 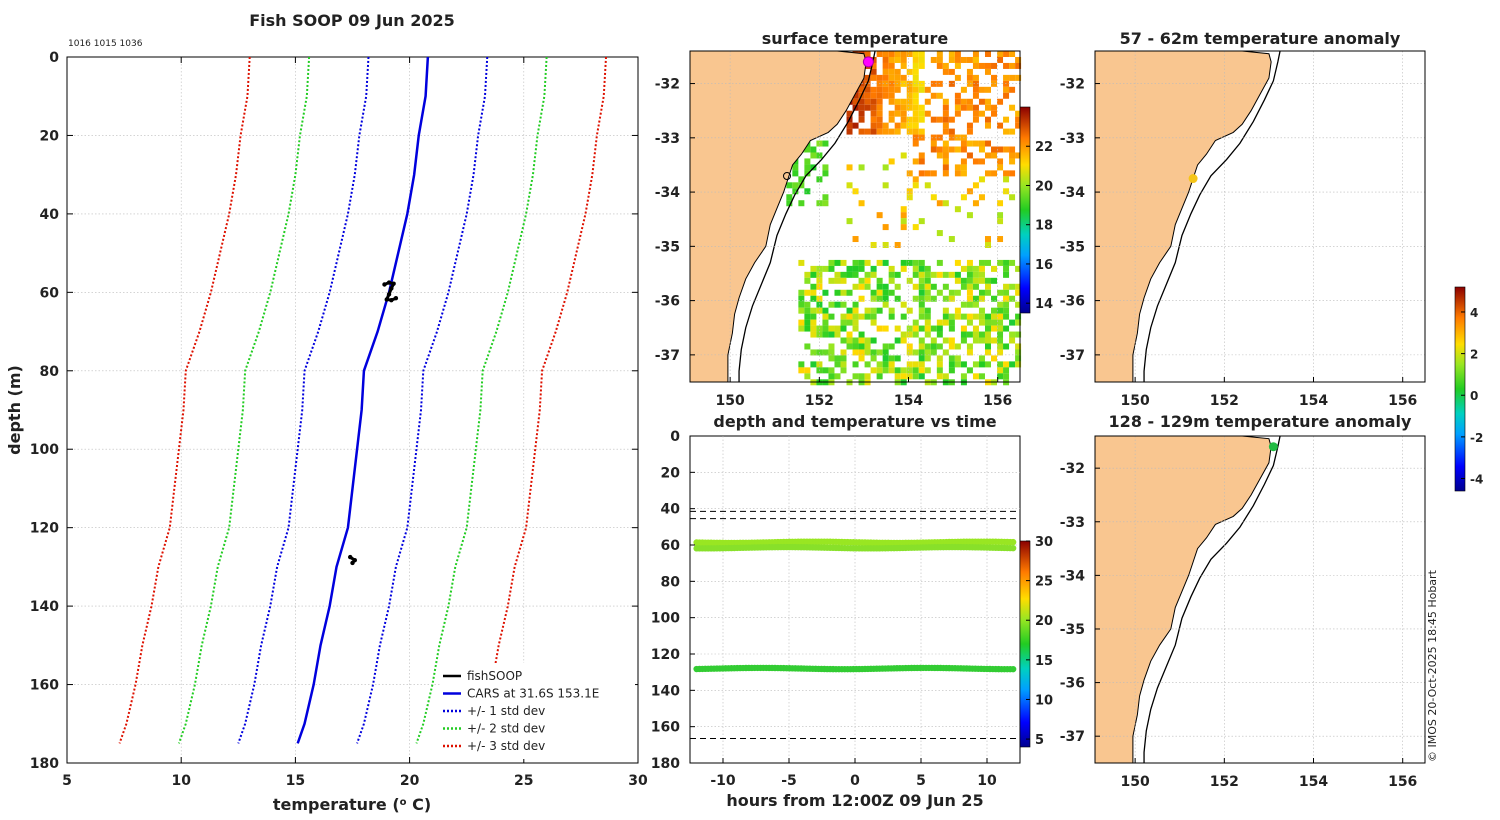 I want to click on sst-colorbar, so click(x=1025, y=210).